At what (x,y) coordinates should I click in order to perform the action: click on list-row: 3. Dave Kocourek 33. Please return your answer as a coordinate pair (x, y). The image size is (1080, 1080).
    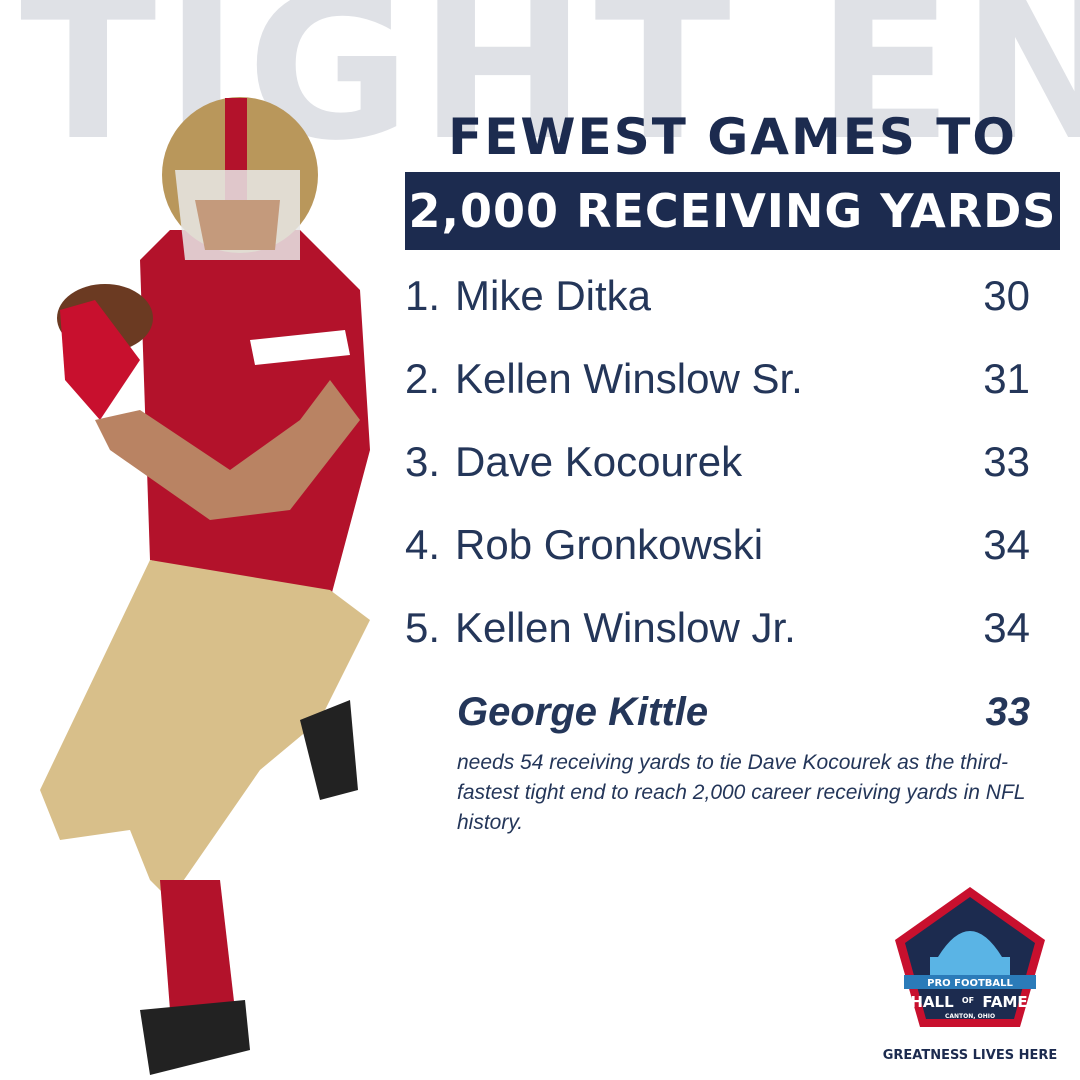
    Looking at the image, I should click on (717, 468).